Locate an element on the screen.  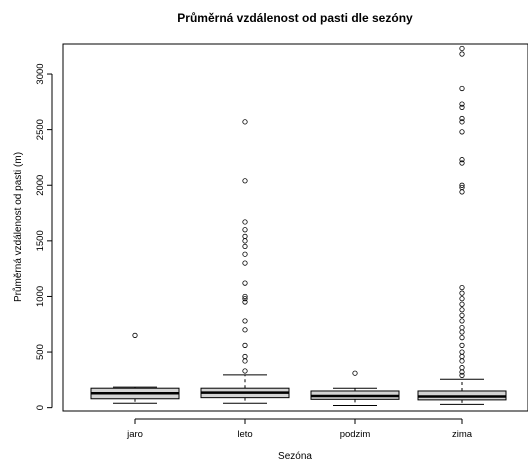
box-jaro is located at coordinates (135, 368).